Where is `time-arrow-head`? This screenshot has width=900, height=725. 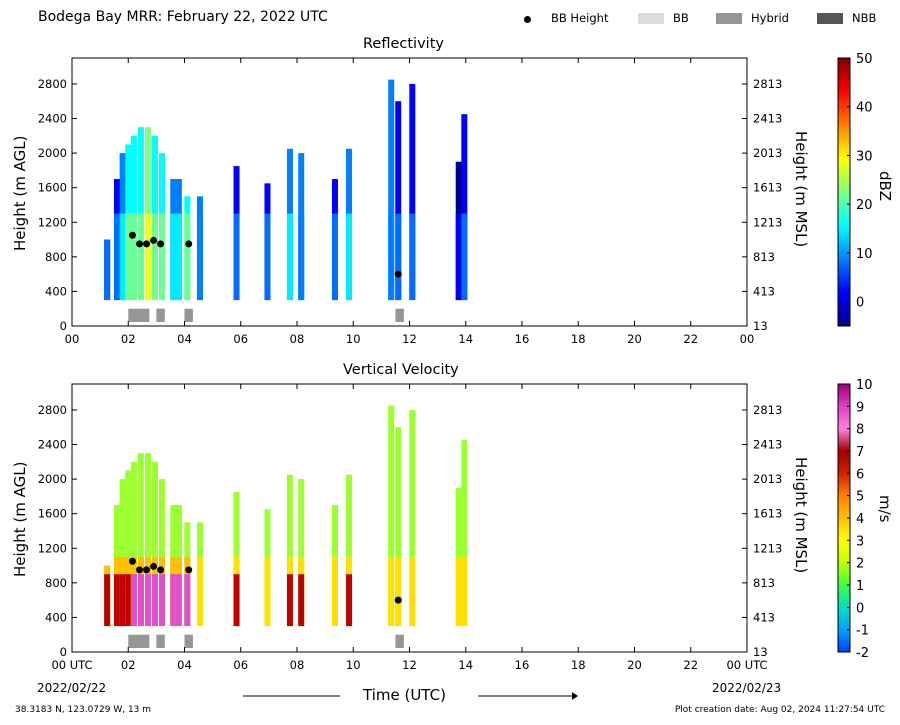 time-arrow-head is located at coordinates (575, 696).